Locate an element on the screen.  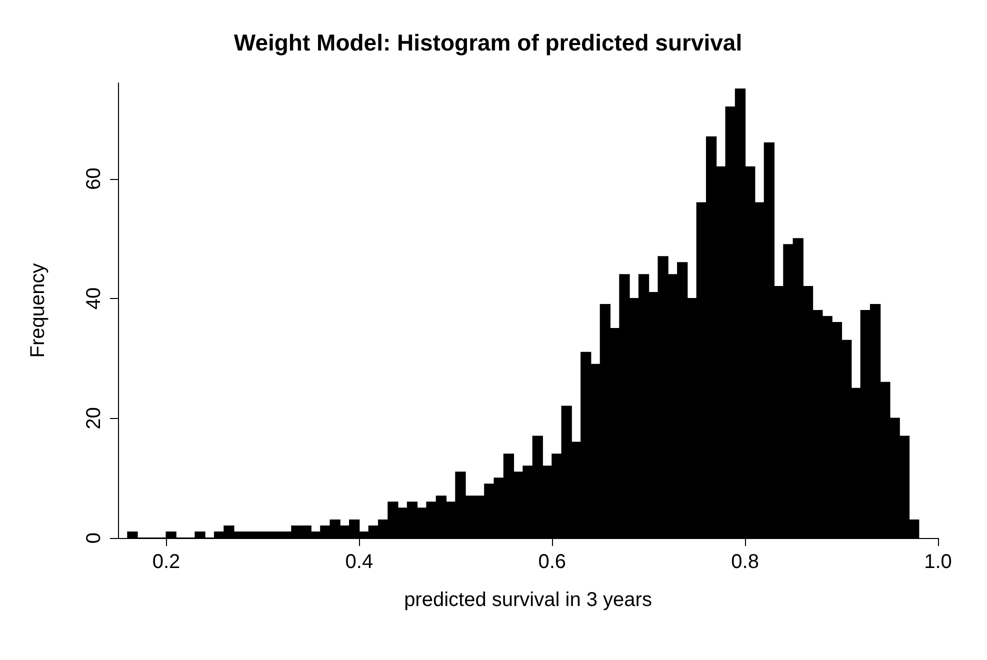
y-tick-label: 20 is located at coordinates (94, 418).